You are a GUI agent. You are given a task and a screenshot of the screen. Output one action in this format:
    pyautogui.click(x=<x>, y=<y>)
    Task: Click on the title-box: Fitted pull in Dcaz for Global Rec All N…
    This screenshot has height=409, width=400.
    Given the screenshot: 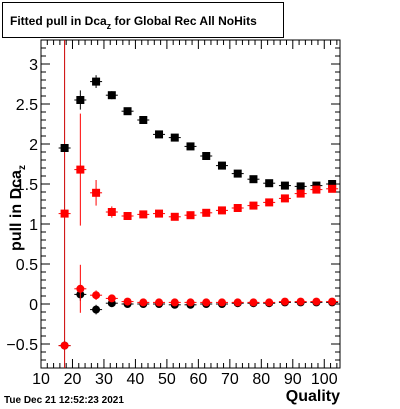 What is the action you would take?
    pyautogui.click(x=143, y=20)
    